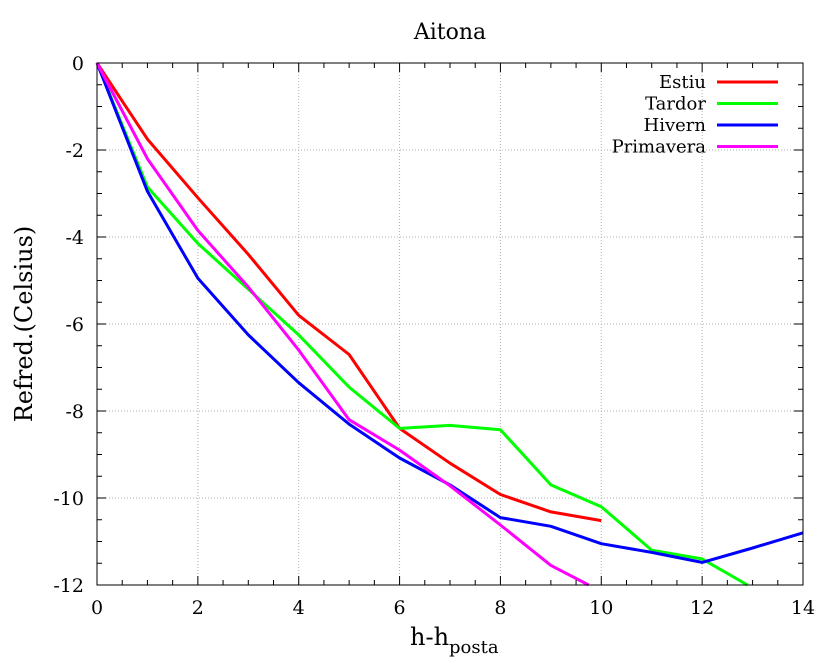 This screenshot has height=671, width=840. What do you see at coordinates (299, 608) in the screenshot?
I see `x-tick-label: 4` at bounding box center [299, 608].